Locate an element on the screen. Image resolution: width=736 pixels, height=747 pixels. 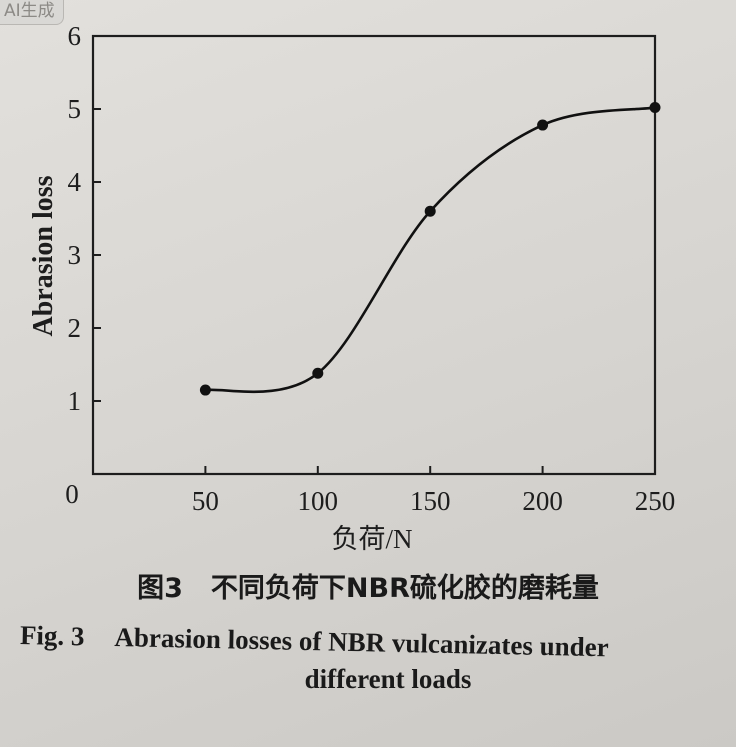
y-axis-title: Abrasion loss is located at coordinates (43, 255).